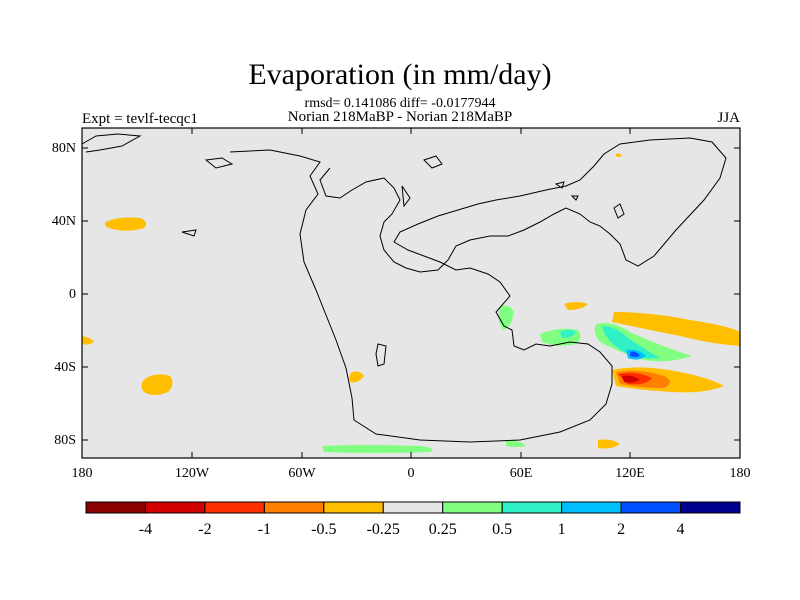 The width and height of the screenshot is (800, 600). Describe the element at coordinates (521, 473) in the screenshot. I see `lon-label: 60E` at that location.